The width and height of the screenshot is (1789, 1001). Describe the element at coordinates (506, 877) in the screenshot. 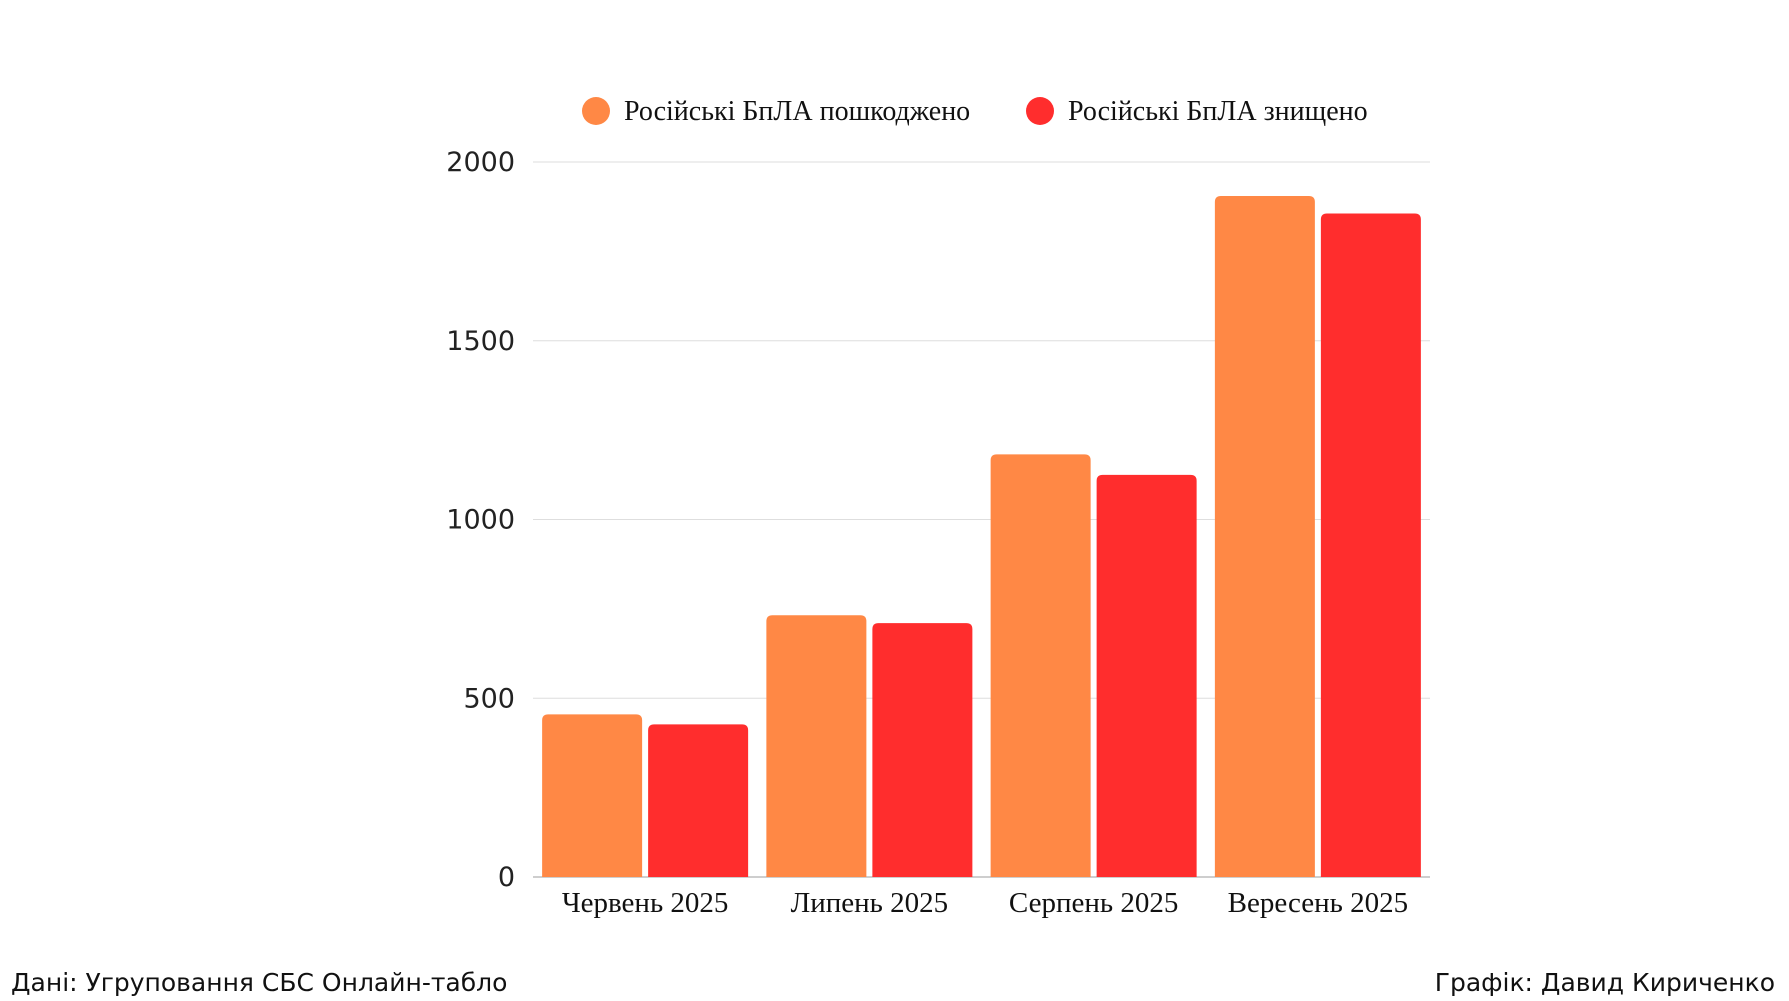

I see `y-tick-label: 0` at that location.